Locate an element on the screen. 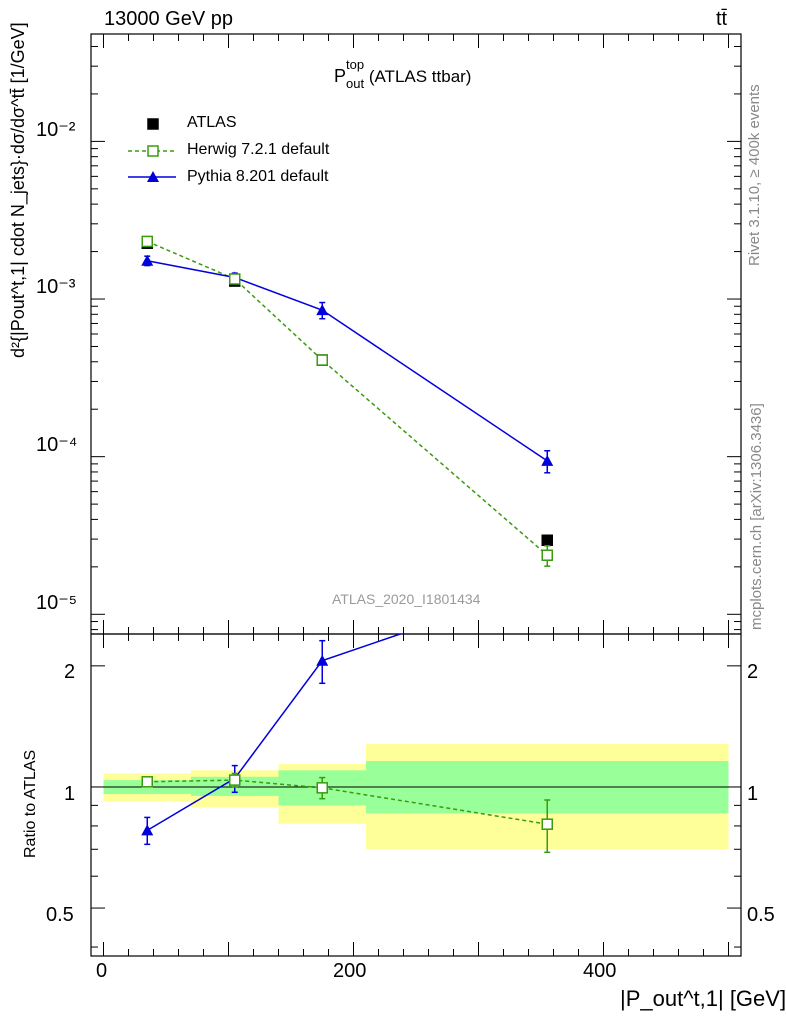 The height and width of the screenshot is (1024, 786). mcplots-label: mcplots.cern.ch [arXiv:1306.3436] is located at coordinates (756, 516).